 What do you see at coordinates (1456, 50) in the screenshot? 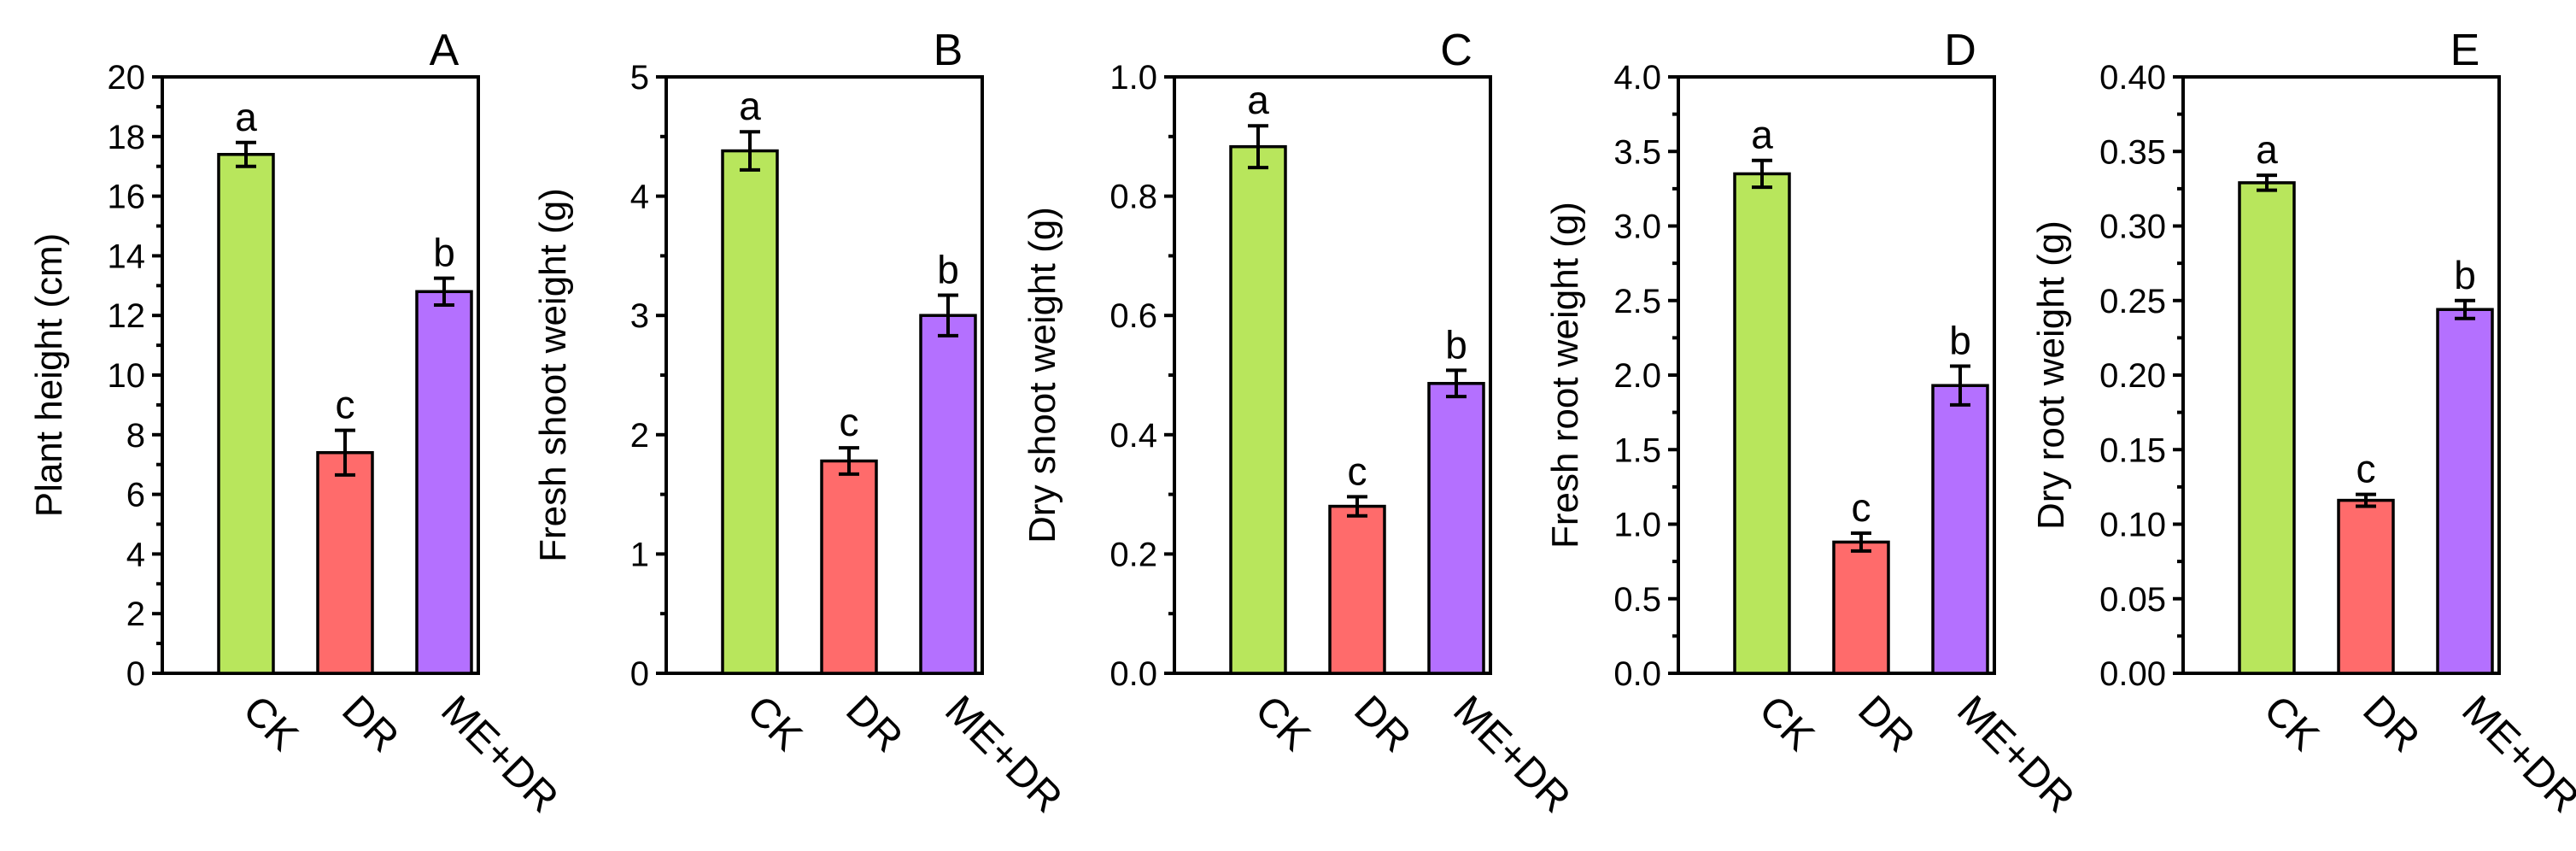
I see `panel-letter: C` at bounding box center [1456, 50].